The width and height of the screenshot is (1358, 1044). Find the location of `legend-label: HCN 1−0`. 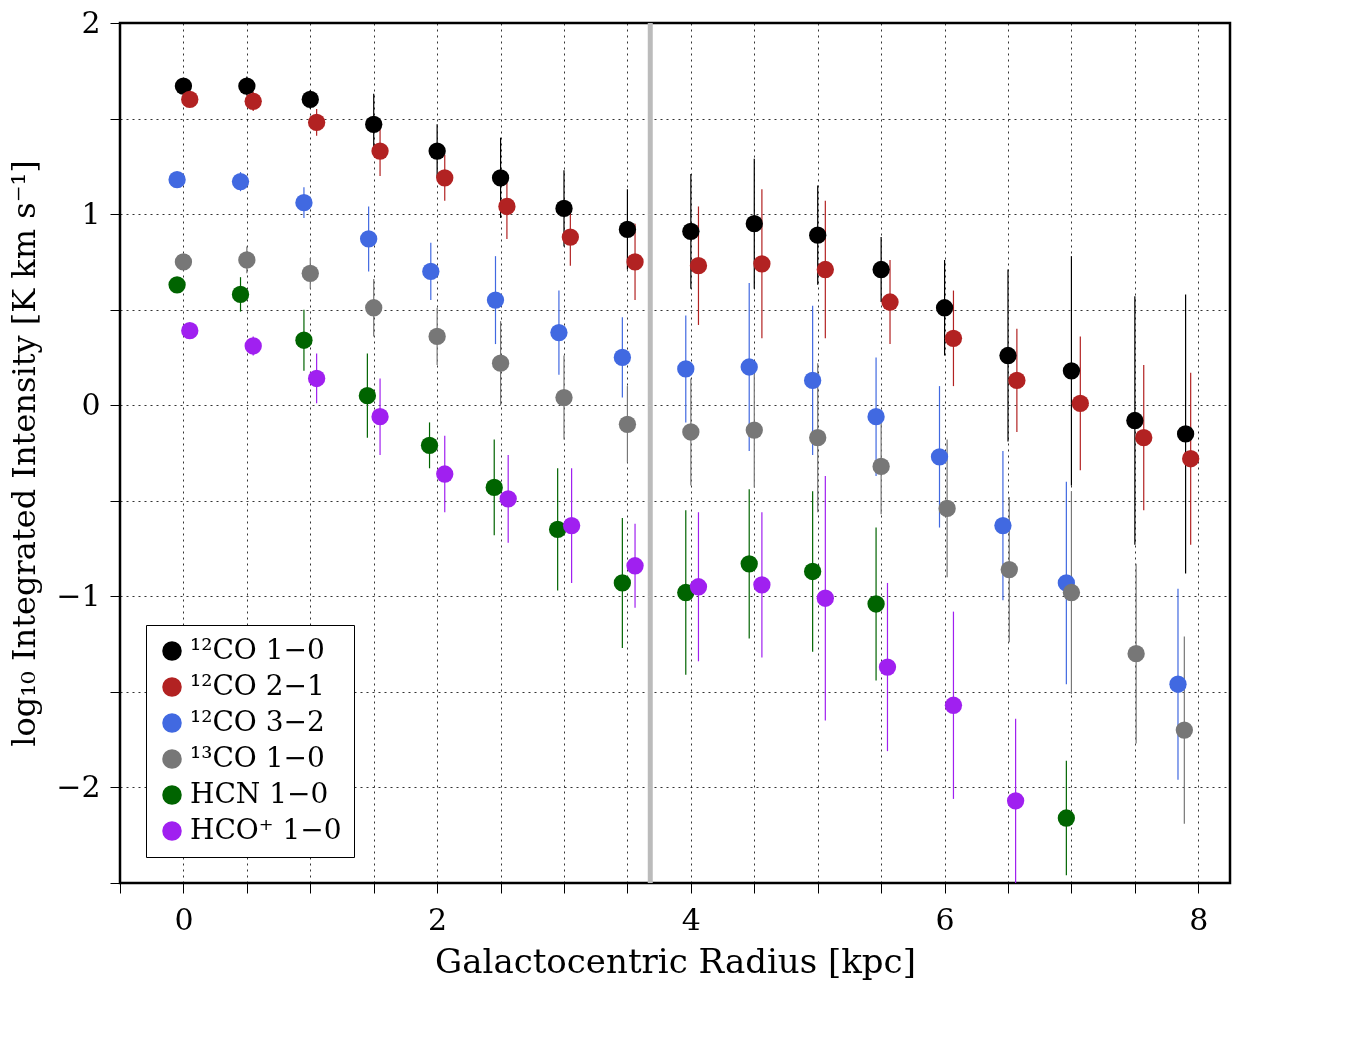

legend-label: HCN 1−0 is located at coordinates (259, 793).